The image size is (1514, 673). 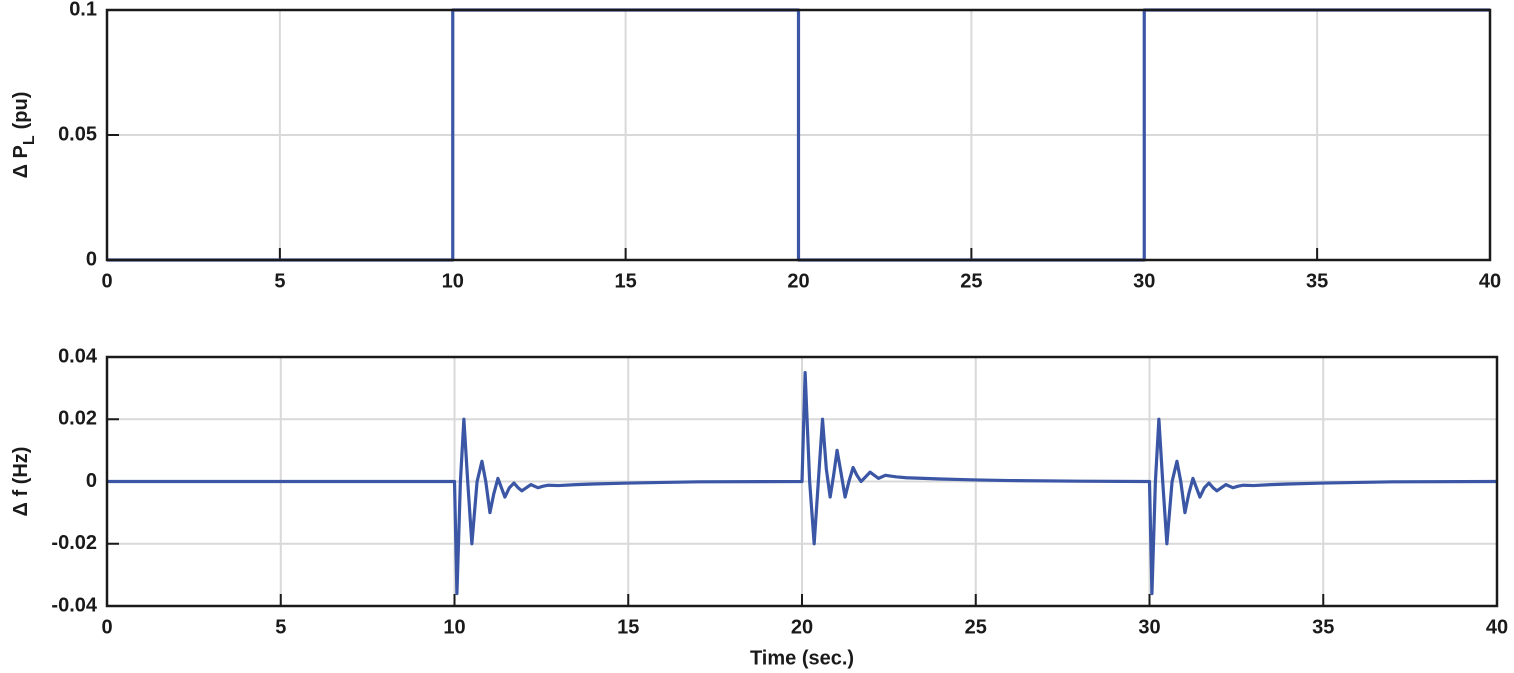 I want to click on y-tick-label: -0.04, so click(x=74, y=605).